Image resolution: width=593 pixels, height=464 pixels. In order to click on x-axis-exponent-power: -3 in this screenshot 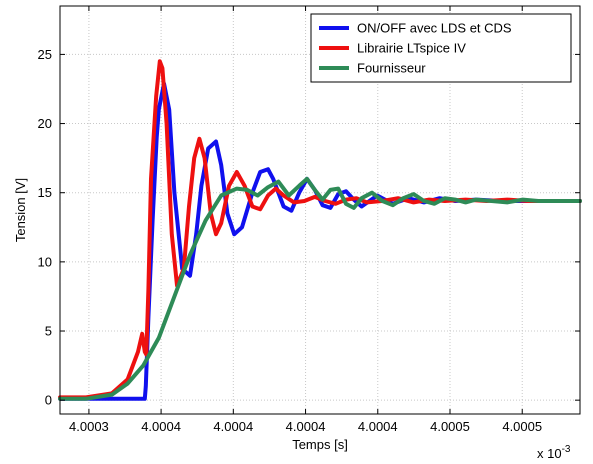, I will do `click(566, 449)`.